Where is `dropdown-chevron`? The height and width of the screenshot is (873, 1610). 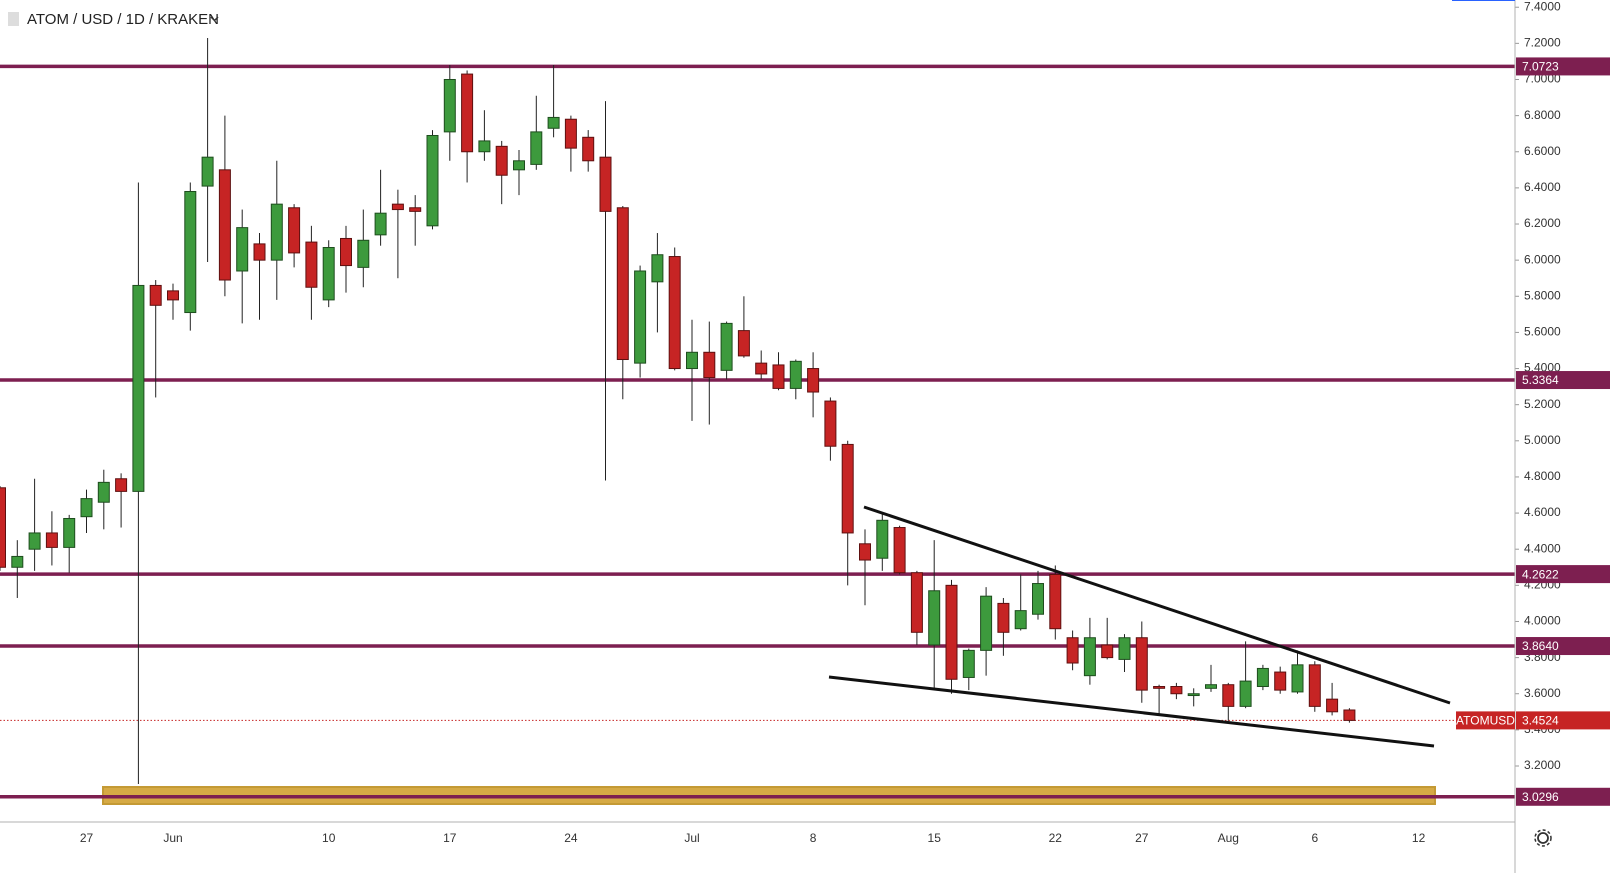 dropdown-chevron is located at coordinates (214, 19).